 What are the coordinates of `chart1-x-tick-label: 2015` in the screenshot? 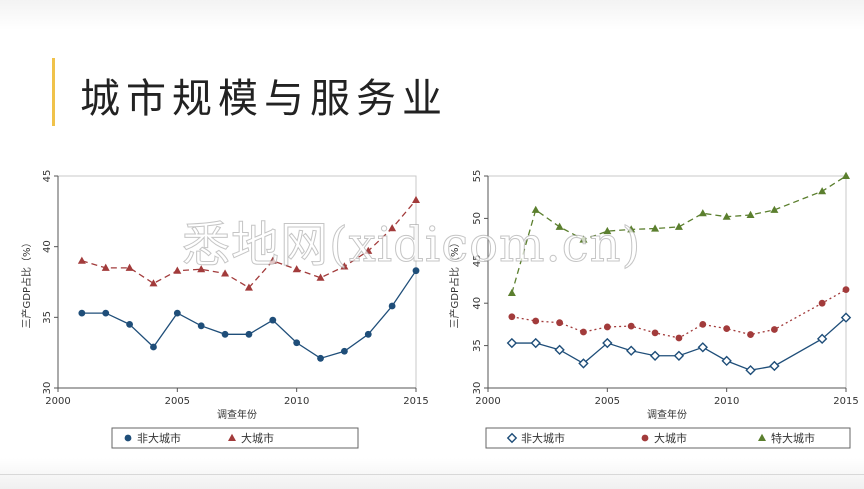 It's located at (415, 401).